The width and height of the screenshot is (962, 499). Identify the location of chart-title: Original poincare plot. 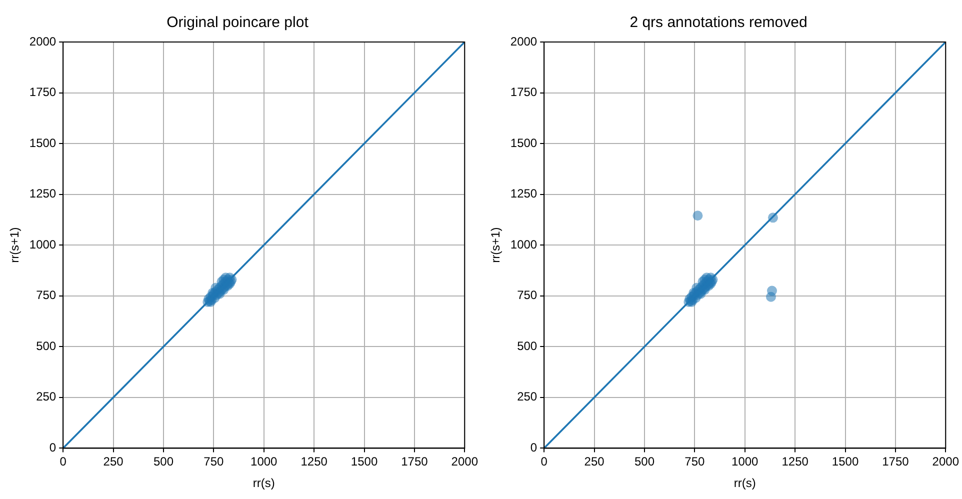
(238, 23).